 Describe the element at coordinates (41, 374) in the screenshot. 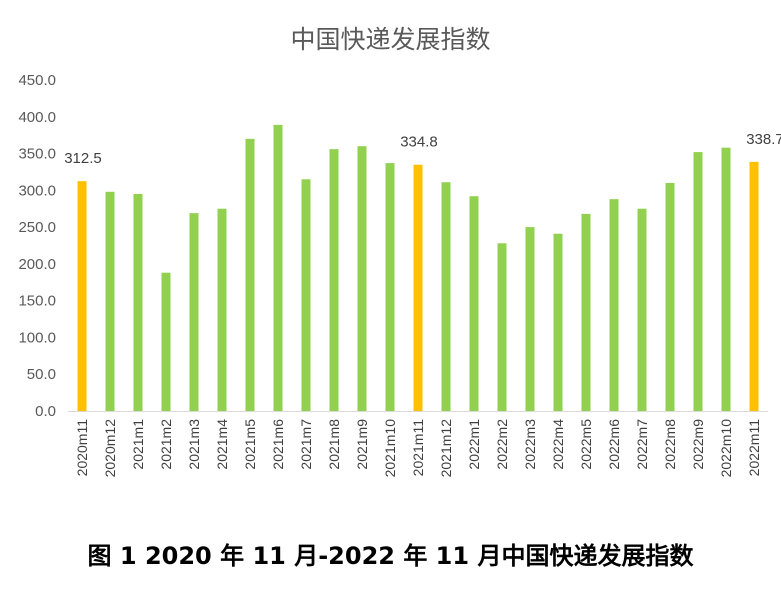

I see `y-tick-label: 50.0` at that location.